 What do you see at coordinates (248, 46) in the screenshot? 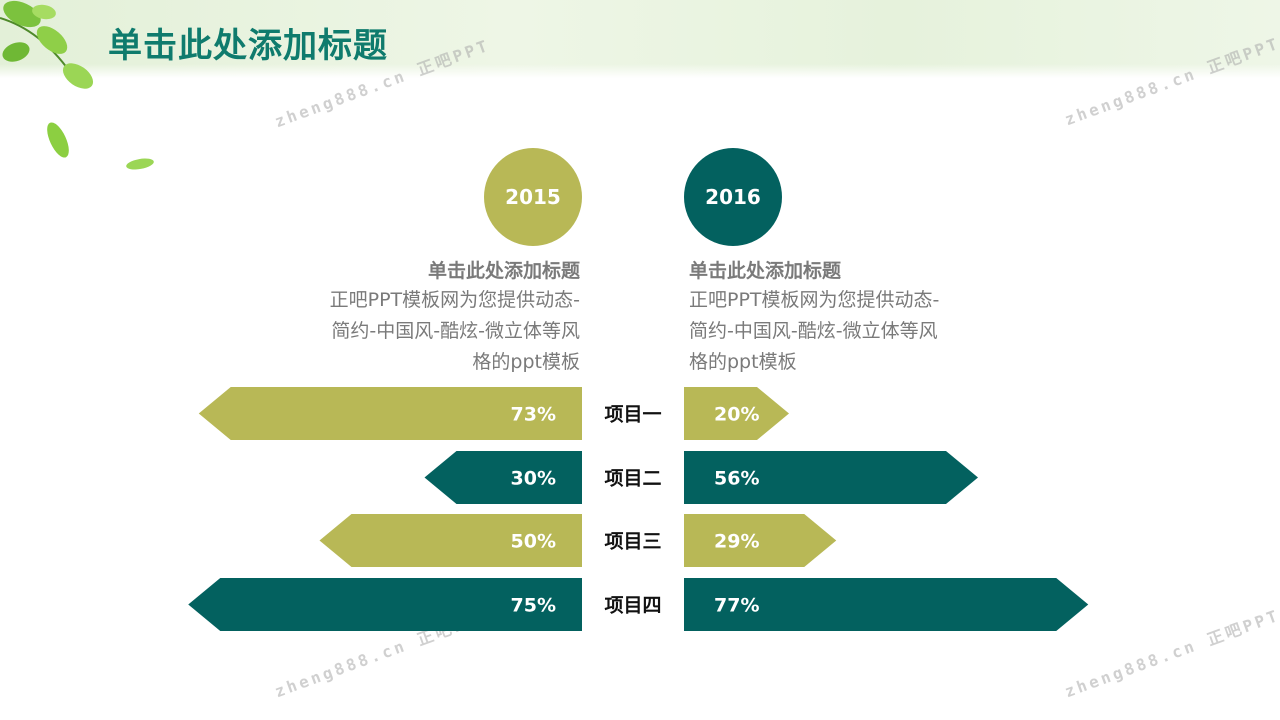
I see `page-title: 单击此处添加标题` at bounding box center [248, 46].